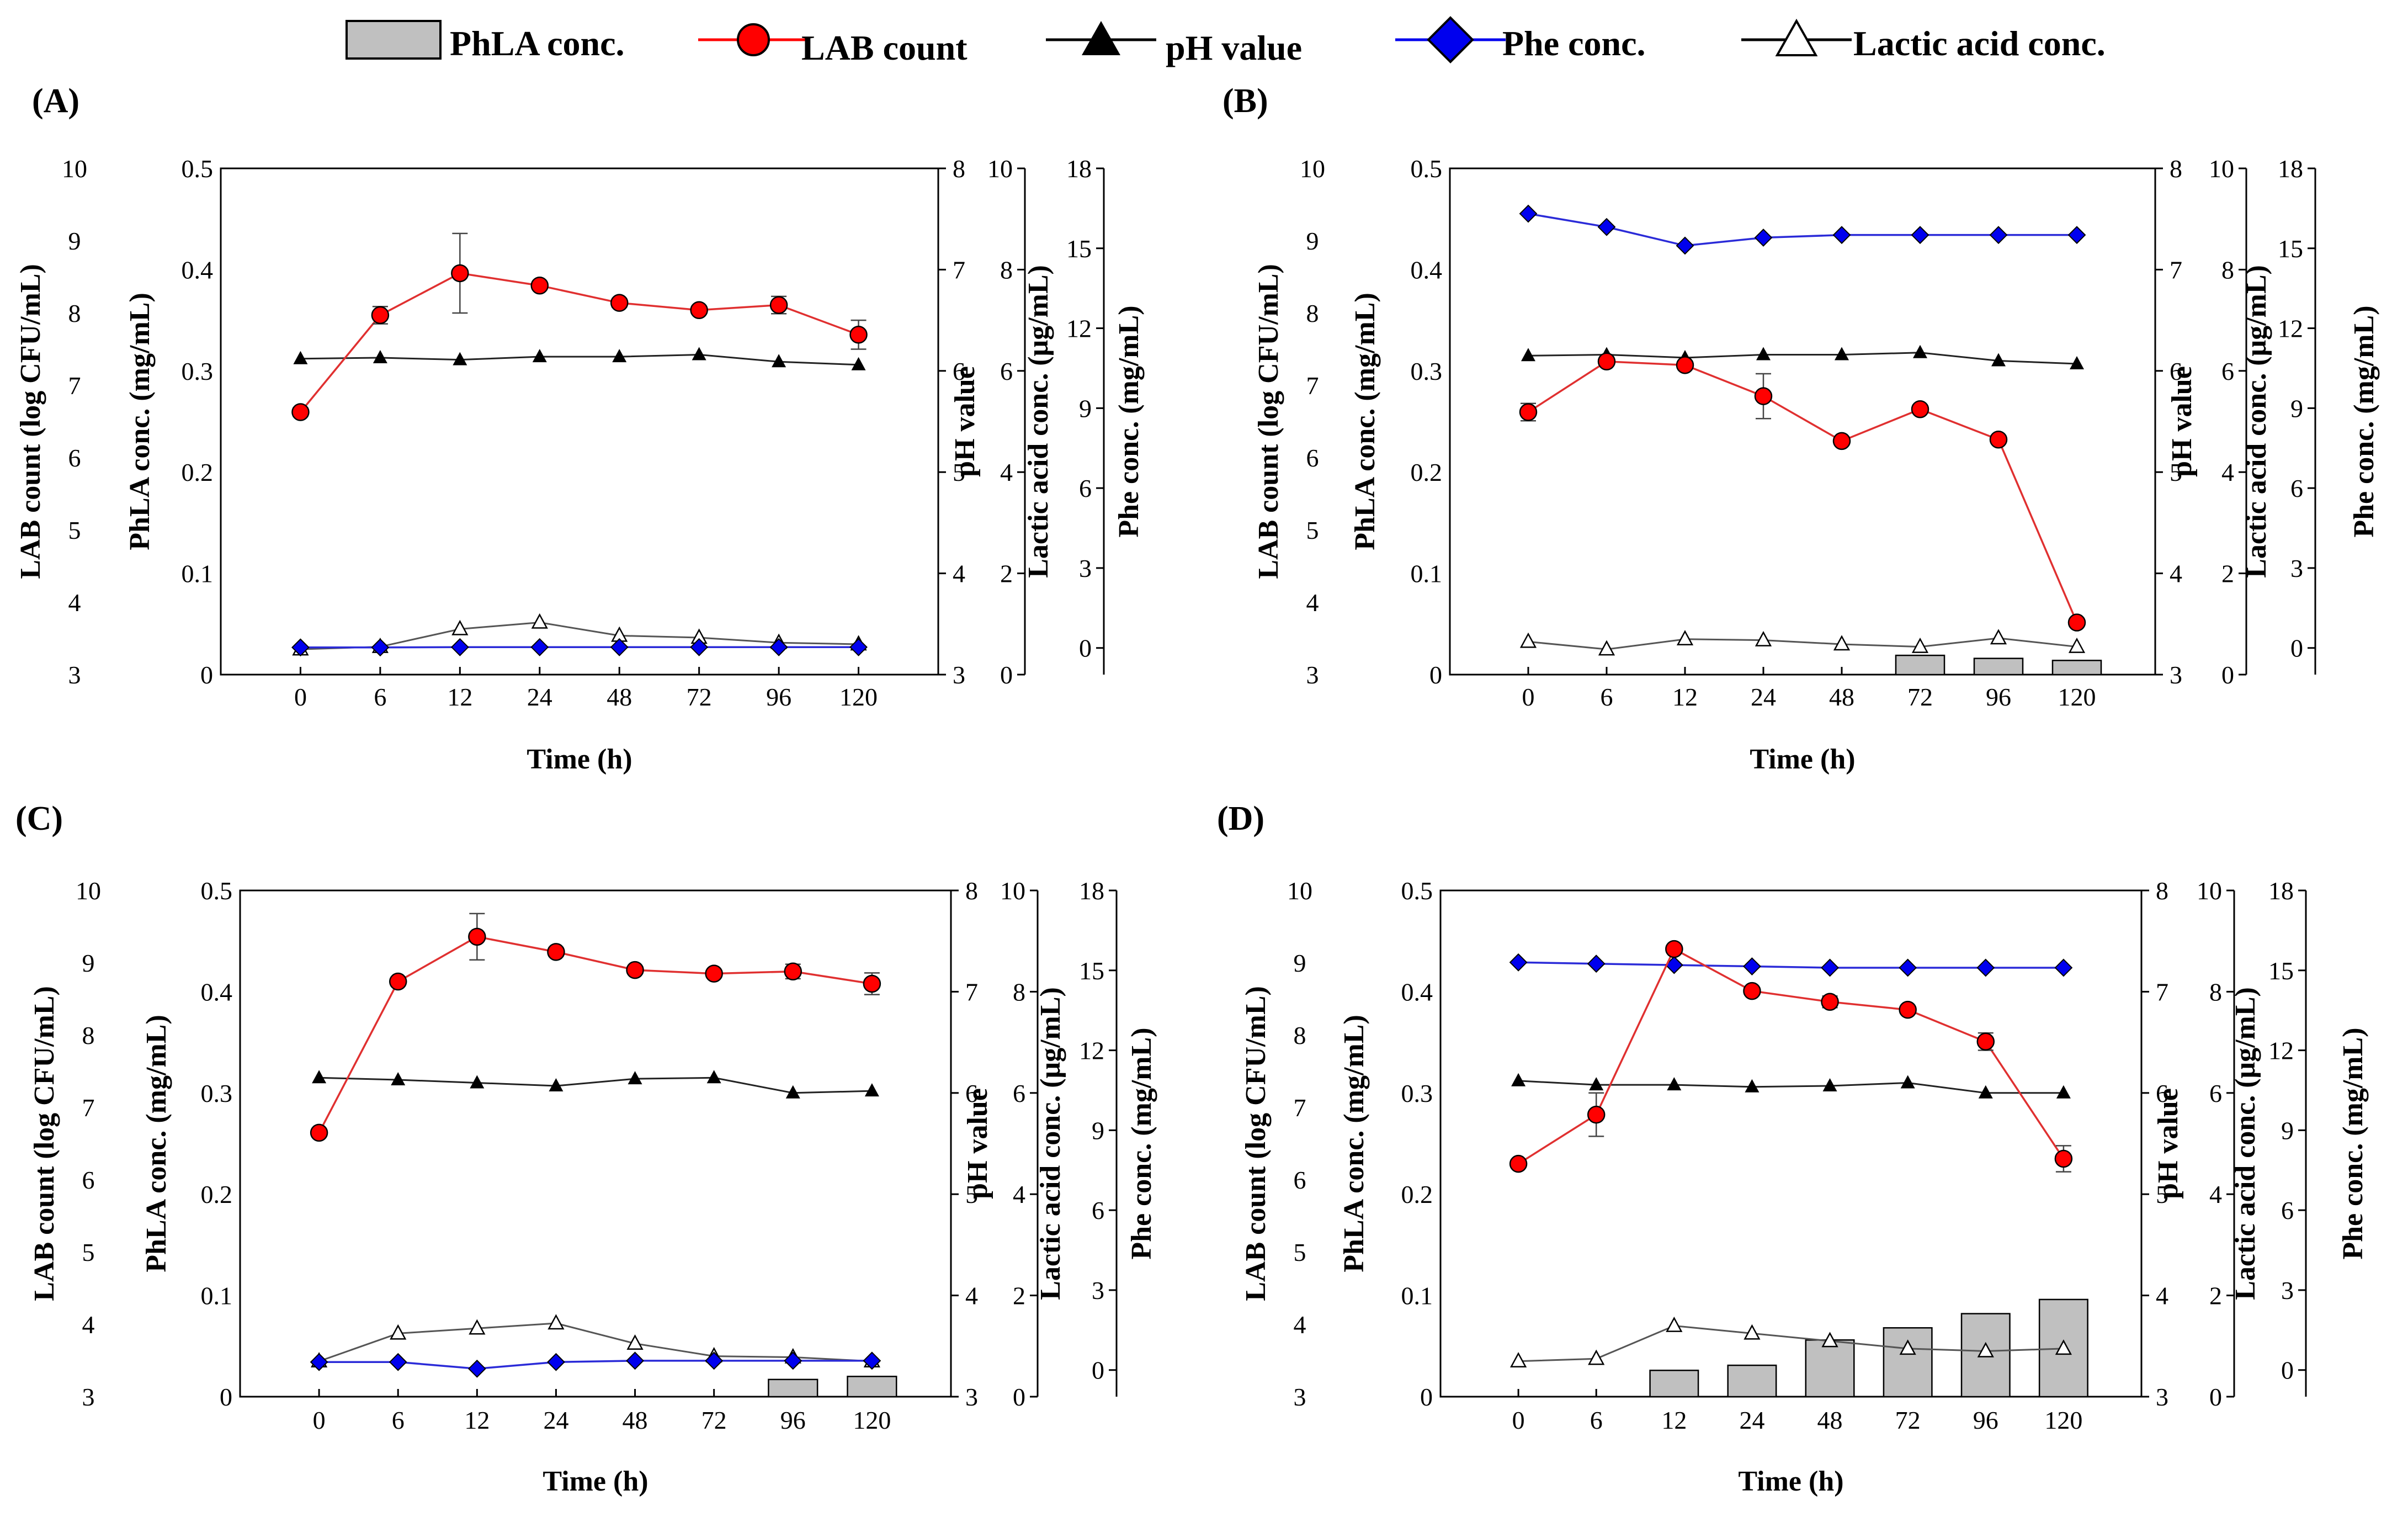 The width and height of the screenshot is (2408, 1522). What do you see at coordinates (699, 697) in the screenshot?
I see `x-tick-label: 72` at bounding box center [699, 697].